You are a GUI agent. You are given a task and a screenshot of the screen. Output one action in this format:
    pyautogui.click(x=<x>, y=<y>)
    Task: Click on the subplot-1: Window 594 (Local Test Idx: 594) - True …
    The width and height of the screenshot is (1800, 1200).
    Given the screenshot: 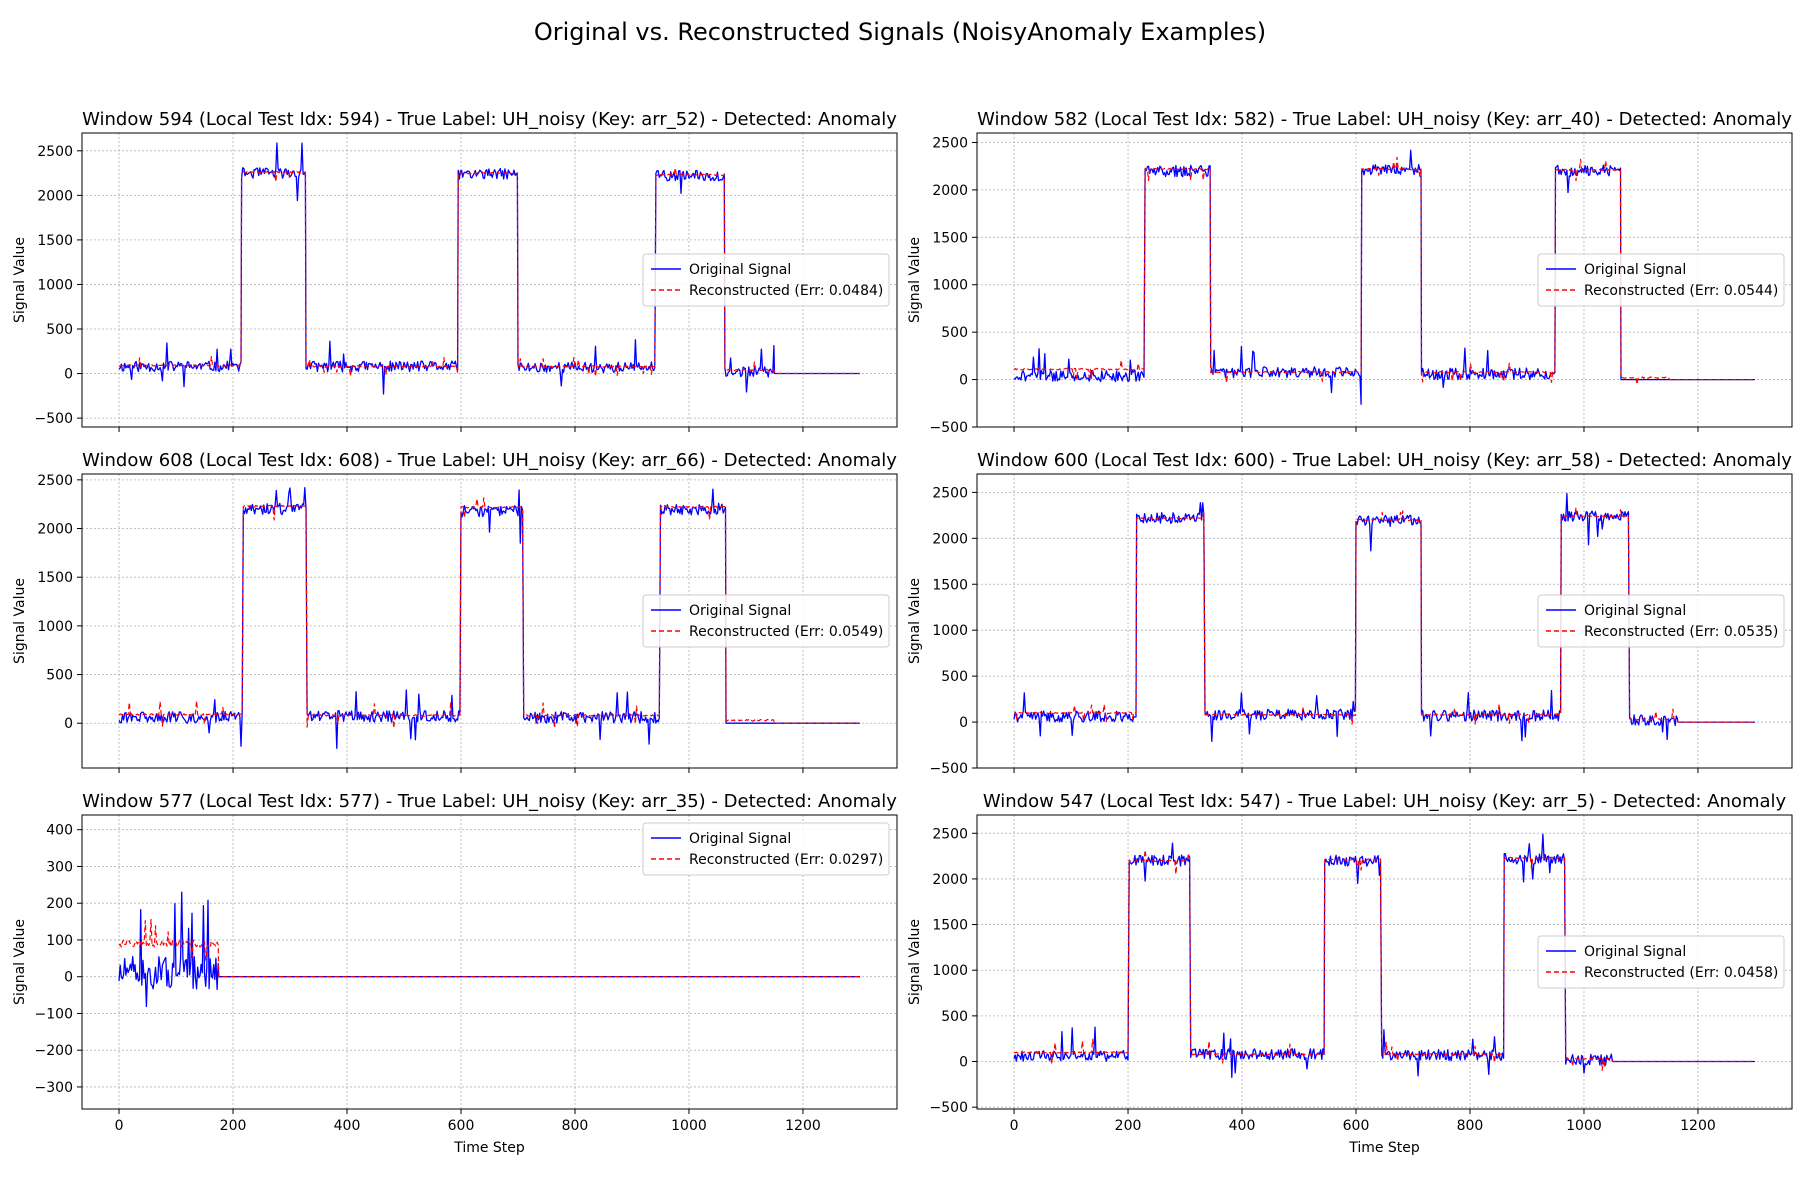 What is the action you would take?
    pyautogui.click(x=455, y=270)
    